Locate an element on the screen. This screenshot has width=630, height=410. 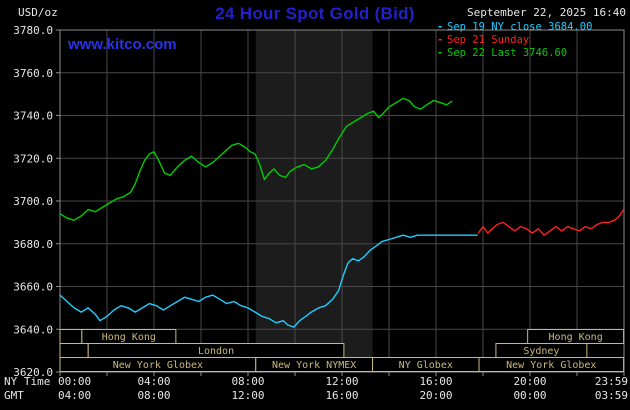
chart-datetime: September 22, 2025 16:40 is located at coordinates (546, 12).